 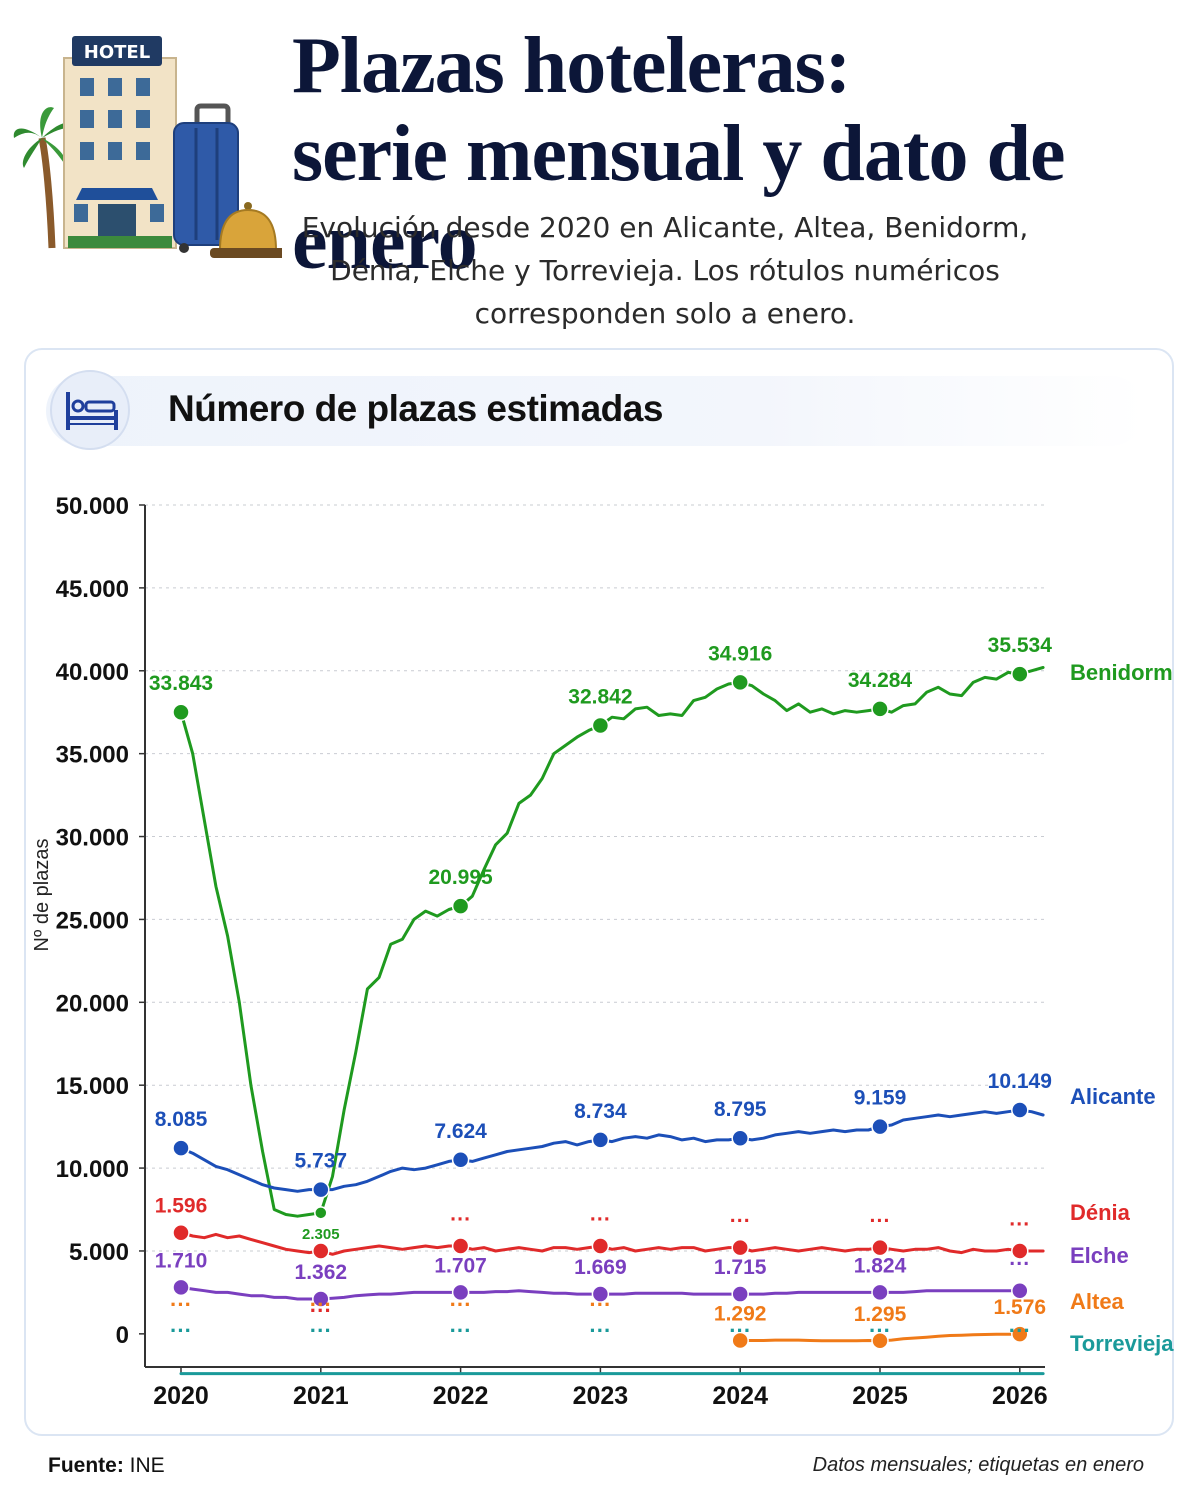 What do you see at coordinates (1121, 672) in the screenshot?
I see `series-legend-label: Benidorm` at bounding box center [1121, 672].